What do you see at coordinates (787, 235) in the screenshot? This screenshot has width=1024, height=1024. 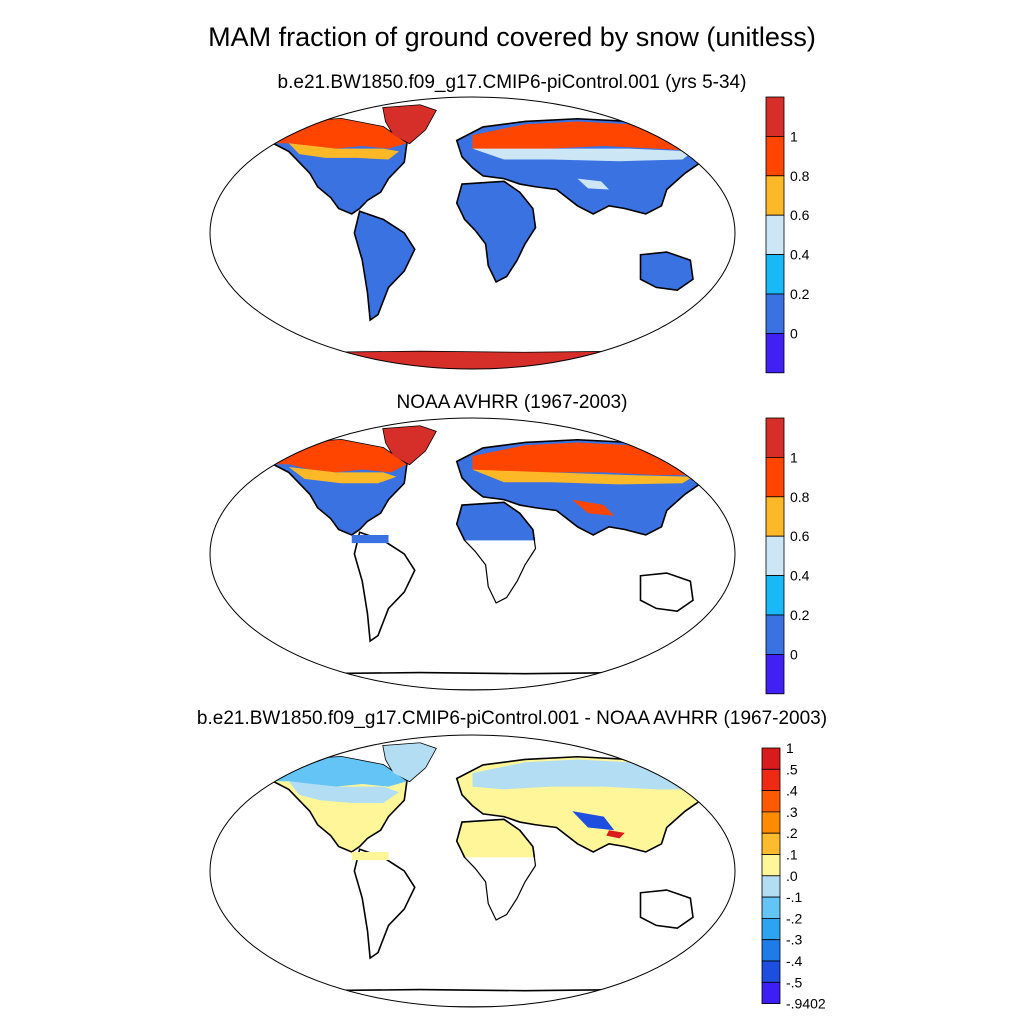 I see `colorbar-1: 1 0.8 0.6 0.4 0.2 0` at bounding box center [787, 235].